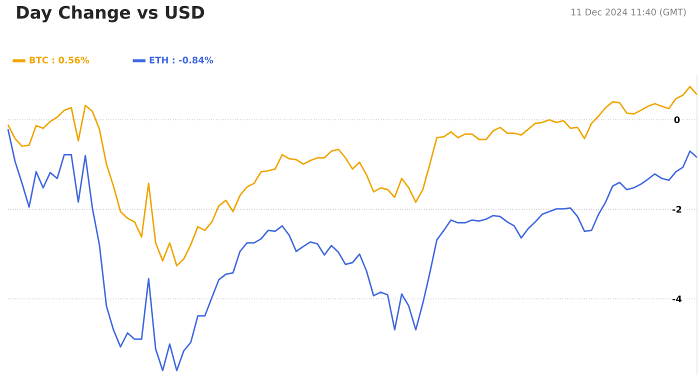  Describe the element at coordinates (628, 12) in the screenshot. I see `text: 11 Dec 2024 11:40 (GMT)` at that location.